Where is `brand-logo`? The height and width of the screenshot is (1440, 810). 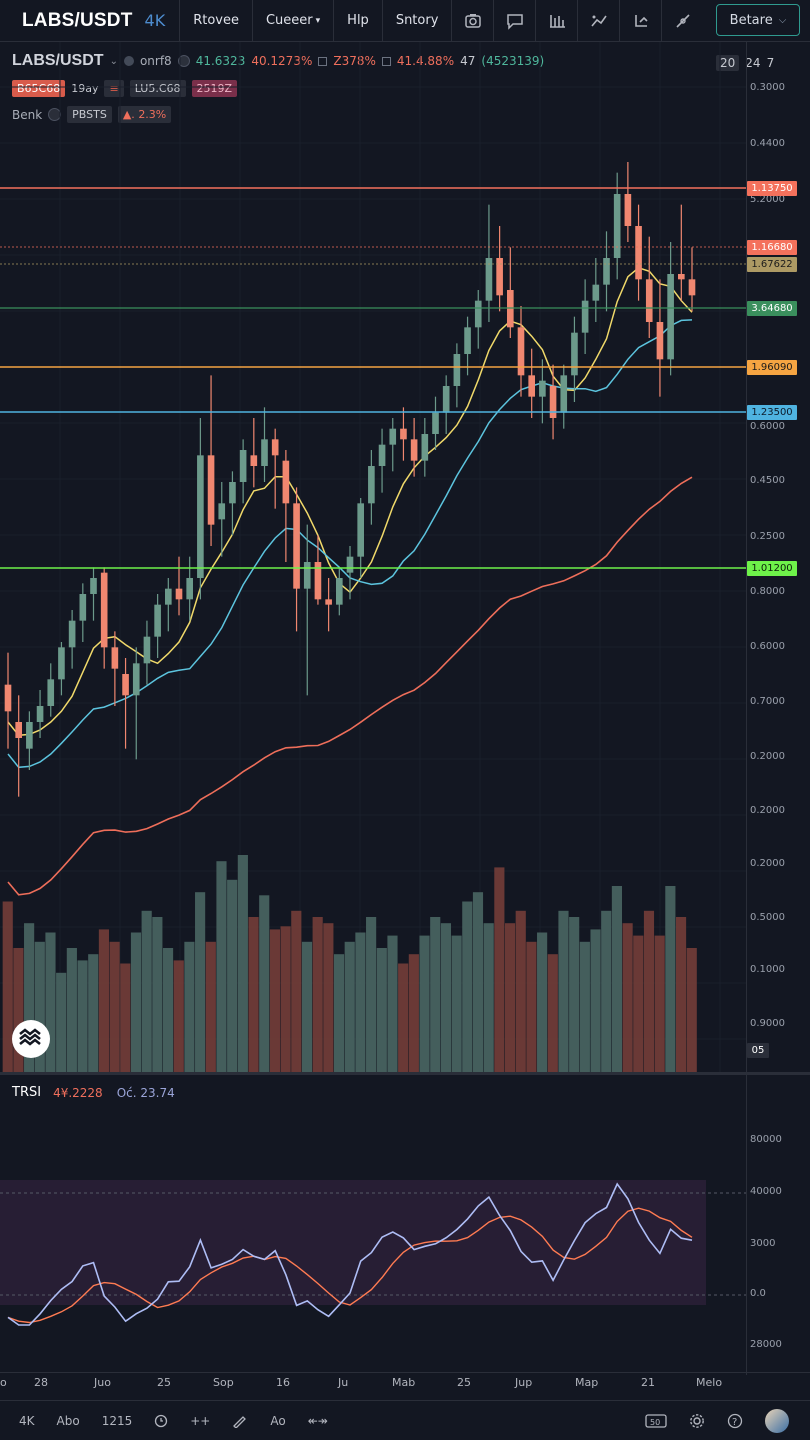
brand-logo is located at coordinates (31, 1039).